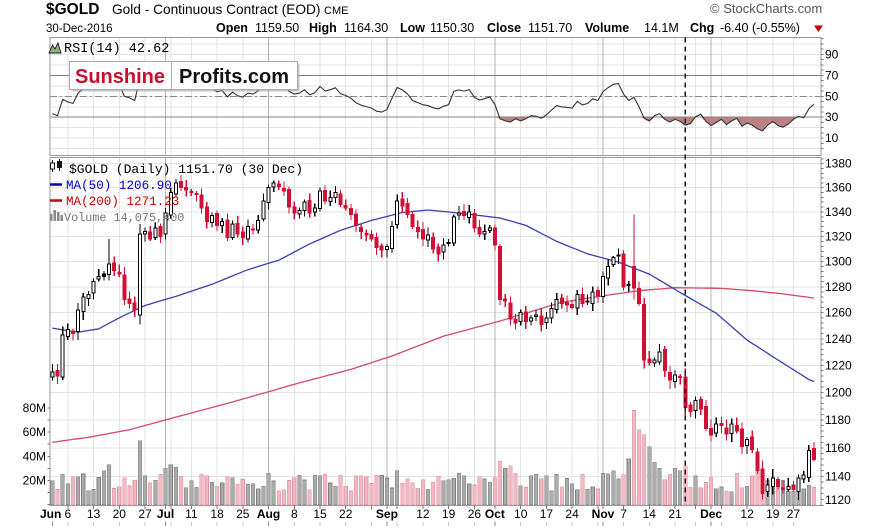  What do you see at coordinates (34, 408) in the screenshot?
I see `svg-text: 80M` at bounding box center [34, 408].